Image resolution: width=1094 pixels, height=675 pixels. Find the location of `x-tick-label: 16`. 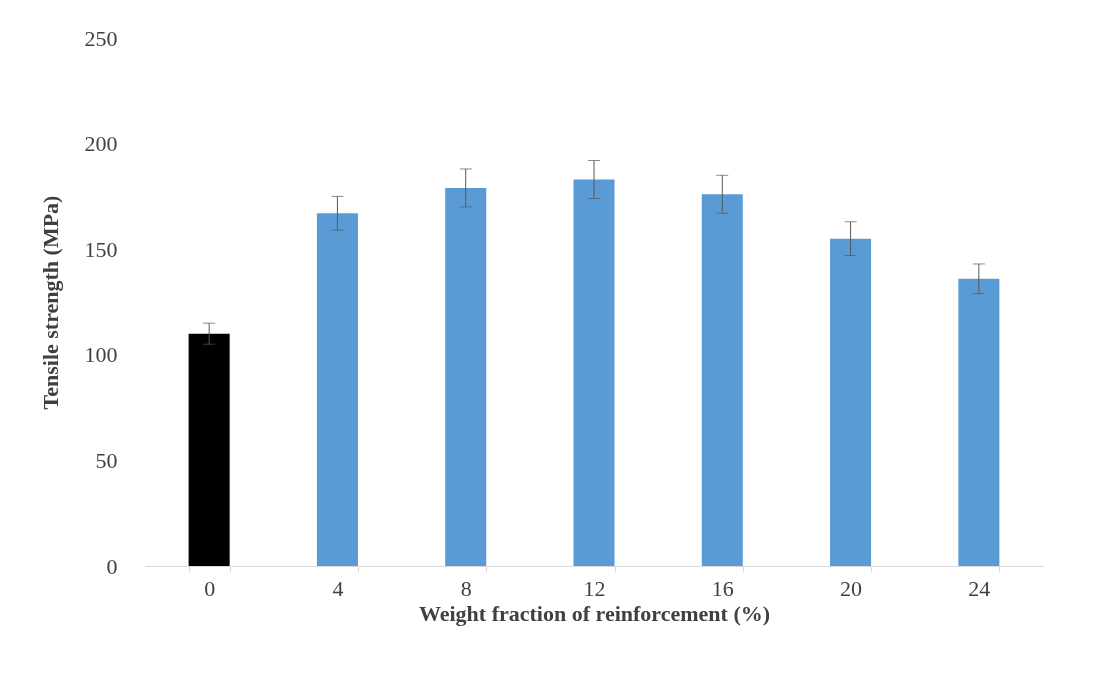

x-tick-label: 16 is located at coordinates (722, 588).